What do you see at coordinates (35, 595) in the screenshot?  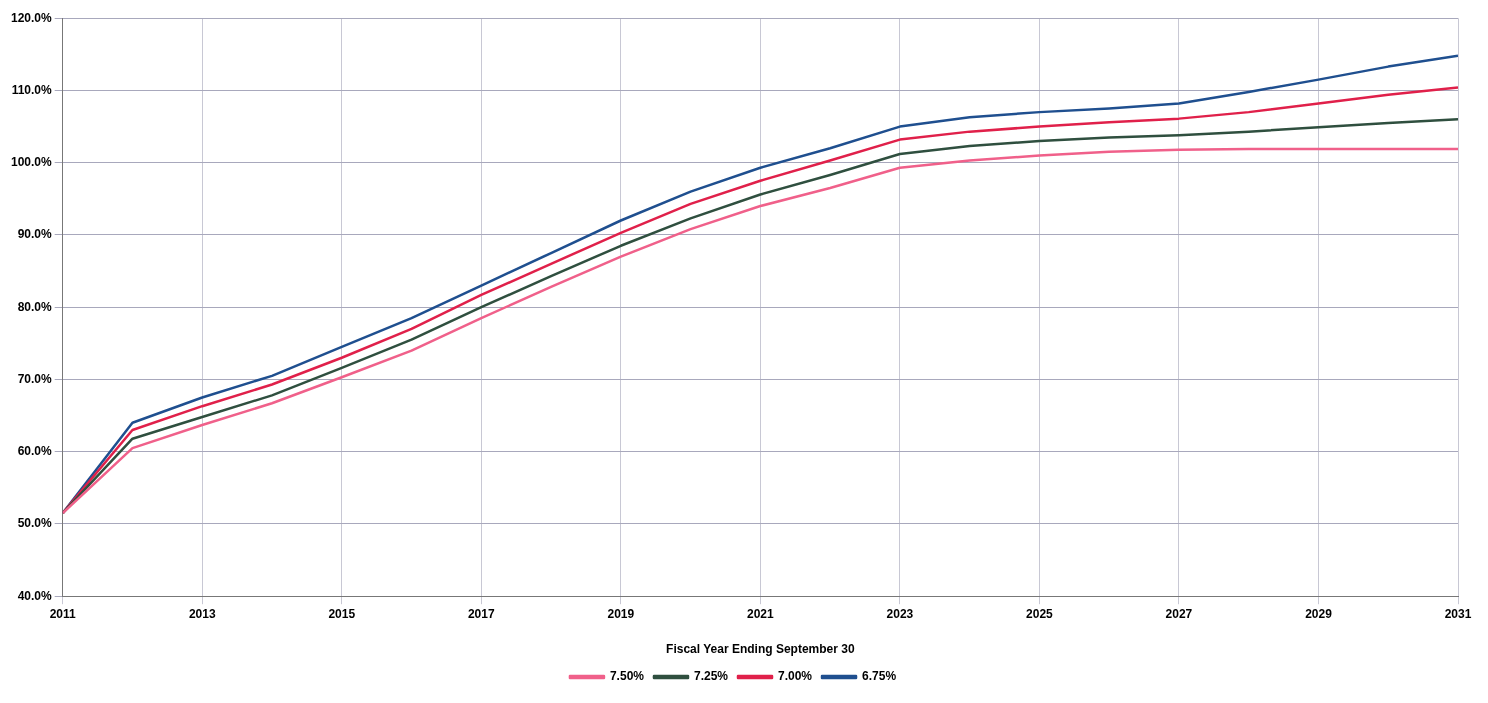 I see `y-tick-label: 40.0%` at bounding box center [35, 595].